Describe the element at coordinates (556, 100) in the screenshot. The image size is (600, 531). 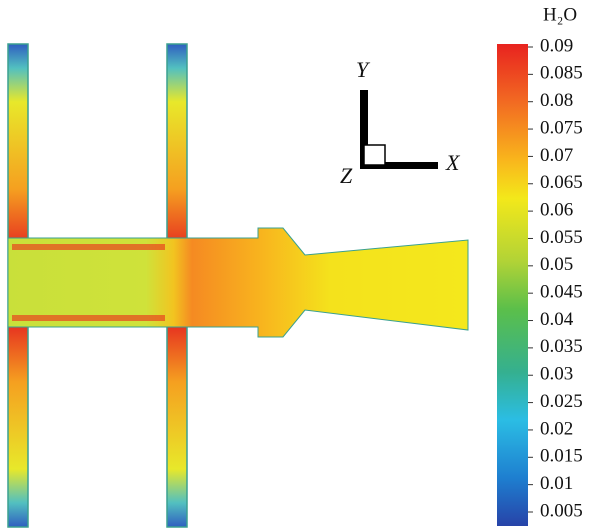
I see `tick-label: 0.08` at that location.